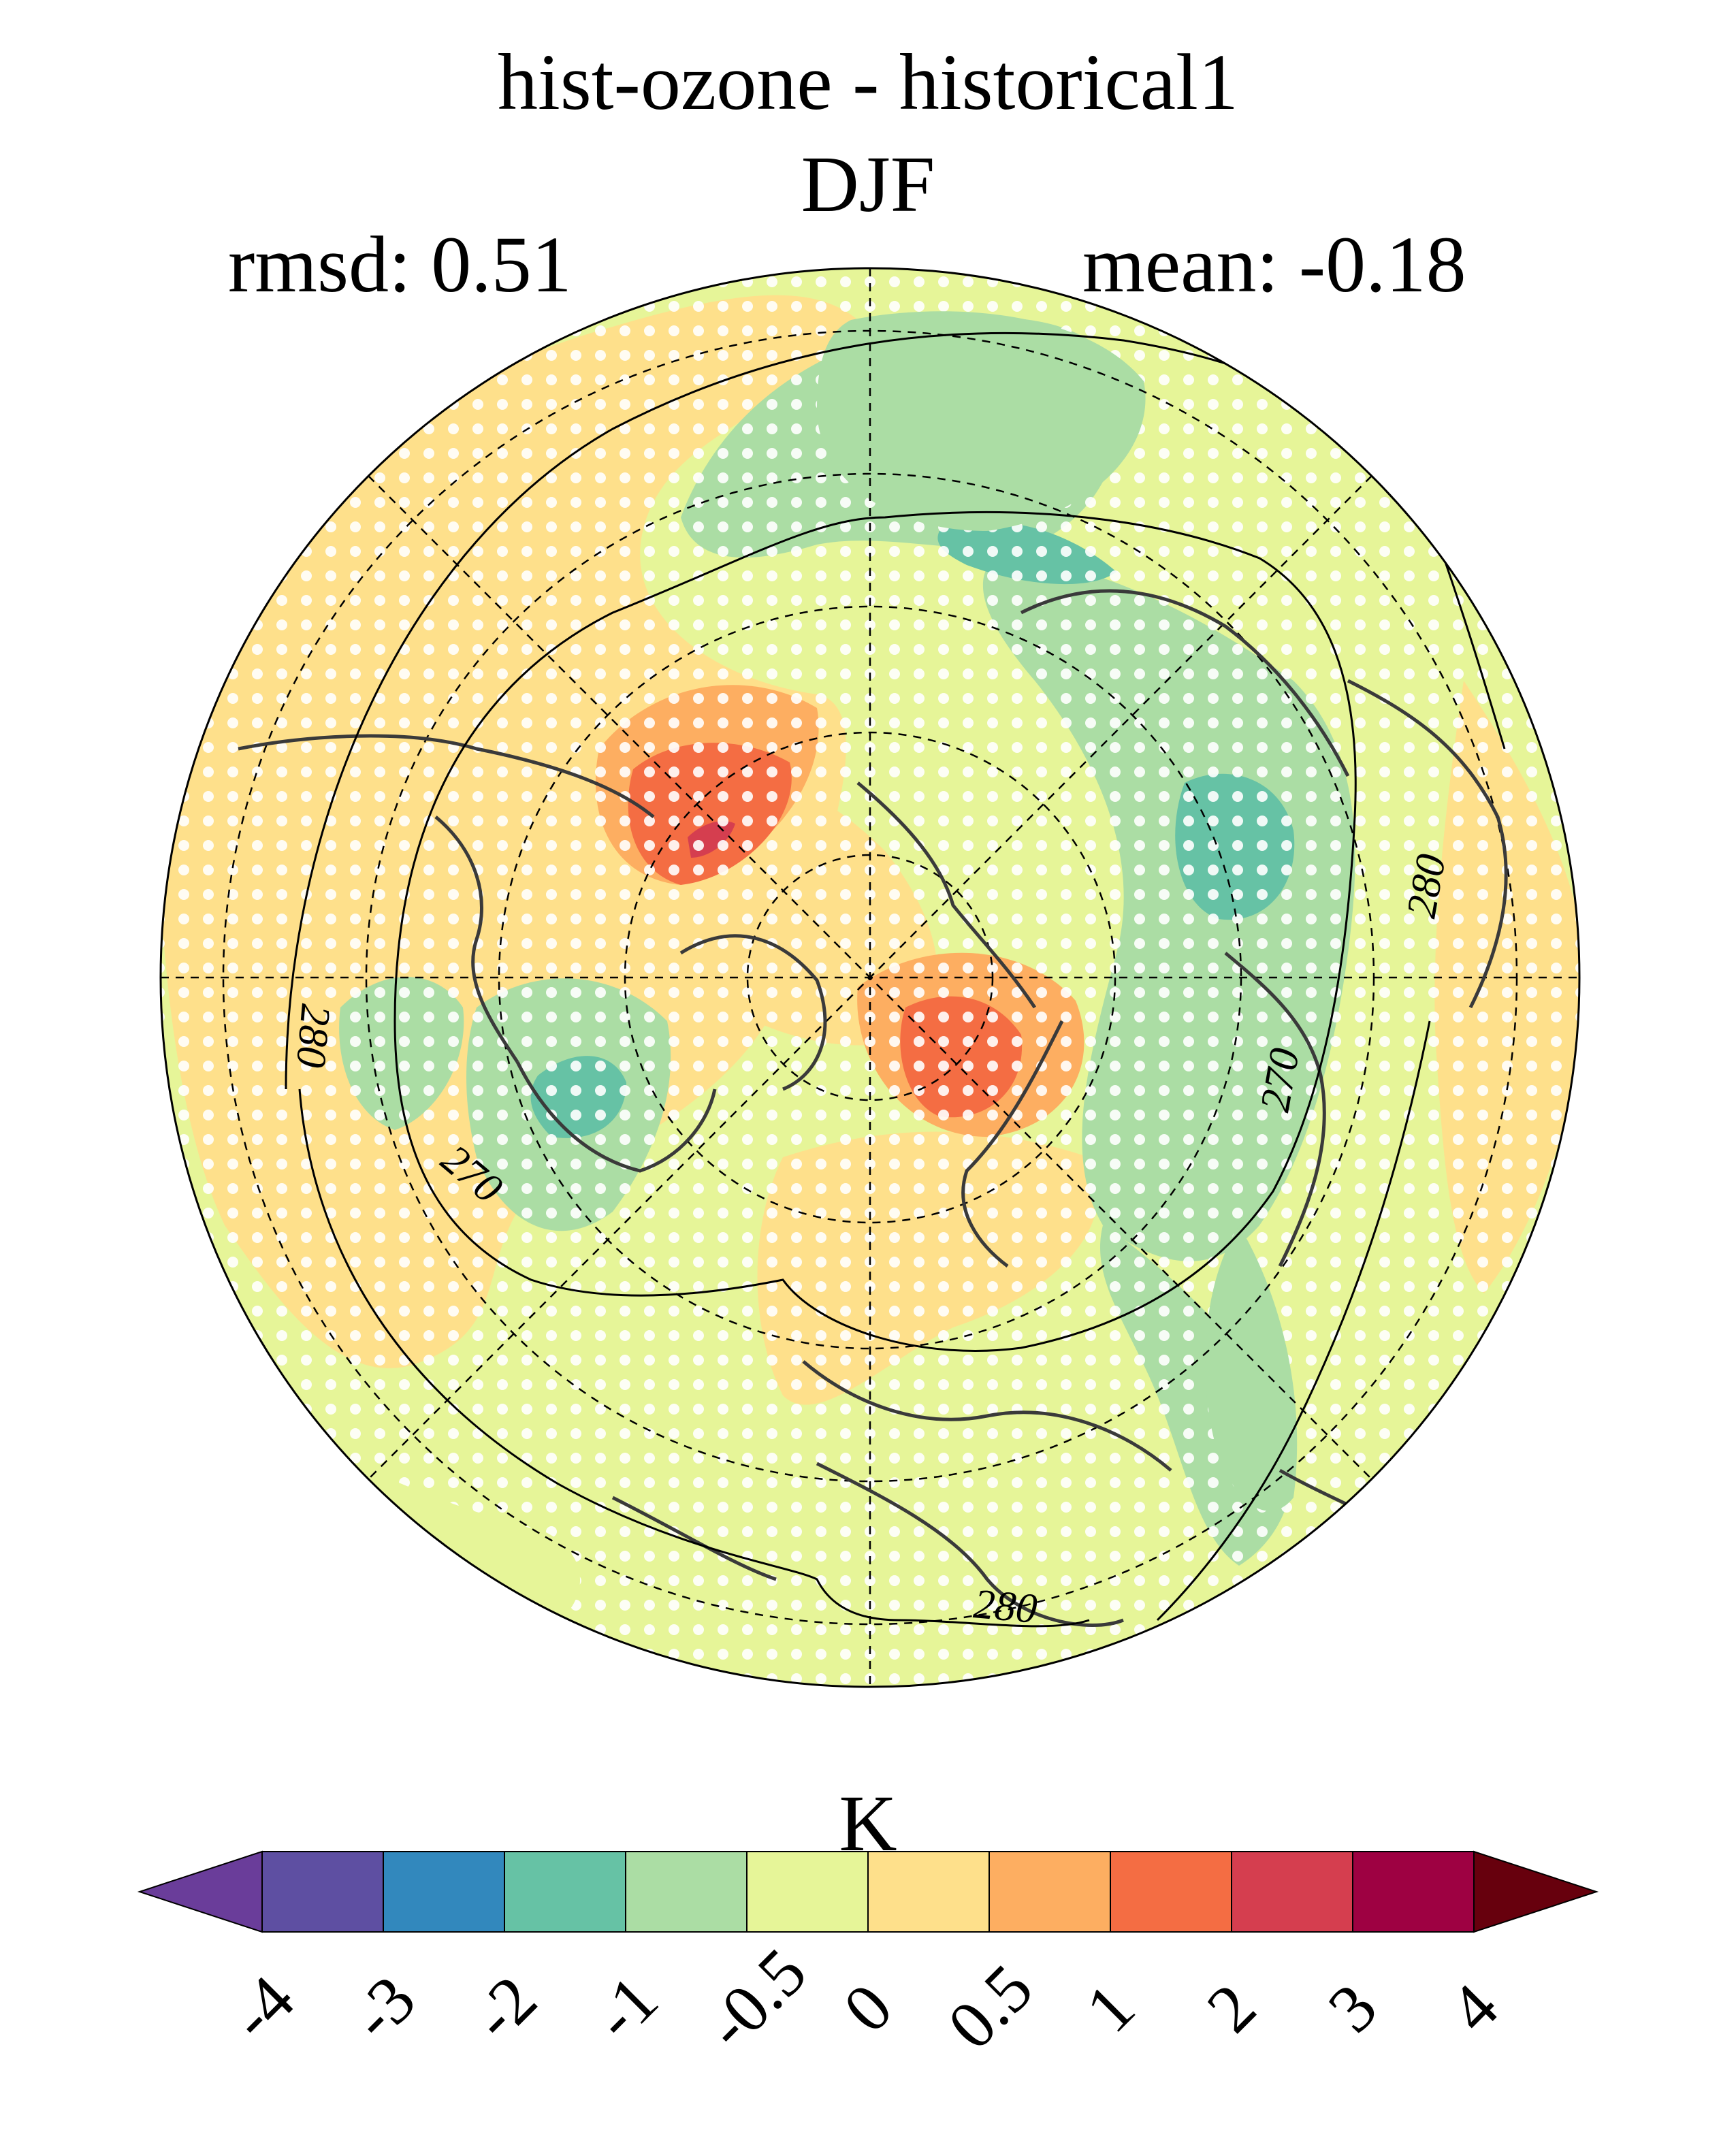  What do you see at coordinates (1280, 1080) in the screenshot?
I see `contour-label-270-east: 270` at bounding box center [1280, 1080].